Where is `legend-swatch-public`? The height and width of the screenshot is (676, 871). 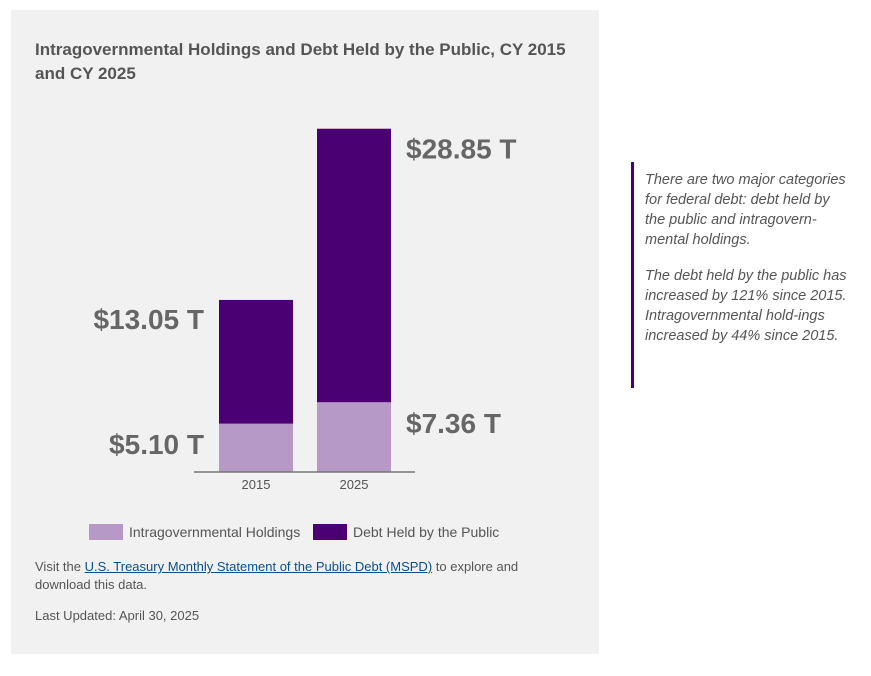
legend-swatch-public is located at coordinates (330, 532).